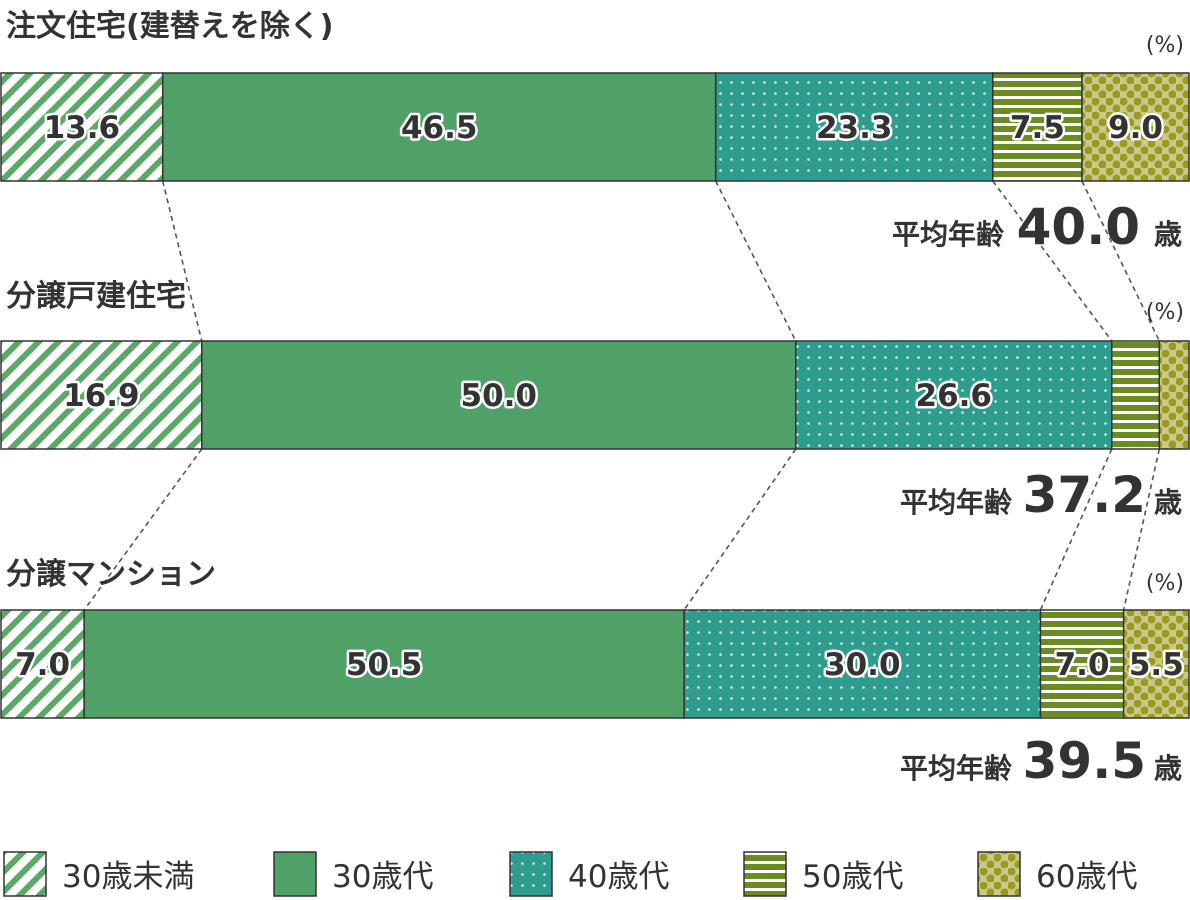 This screenshot has height=900, width=1190. I want to click on data-label: 16.9, so click(101, 396).